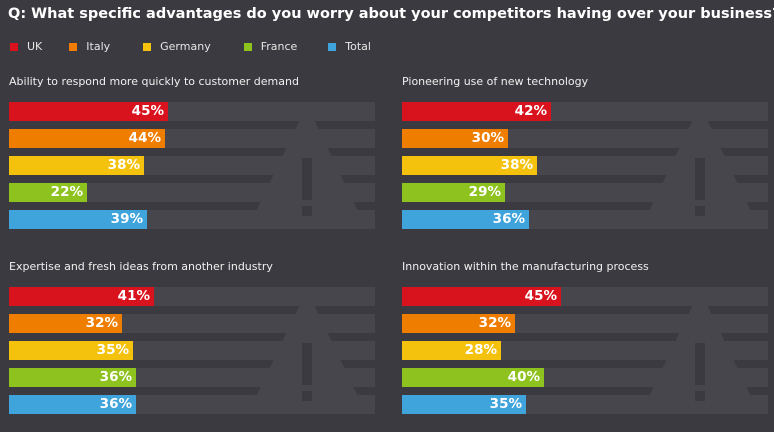  I want to click on bar-france: 36%, so click(72, 377).